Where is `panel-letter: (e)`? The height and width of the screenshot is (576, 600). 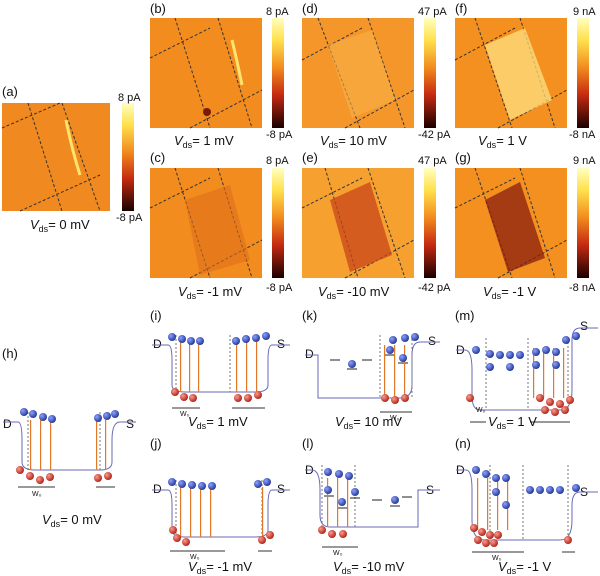
panel-letter: (e) is located at coordinates (310, 157).